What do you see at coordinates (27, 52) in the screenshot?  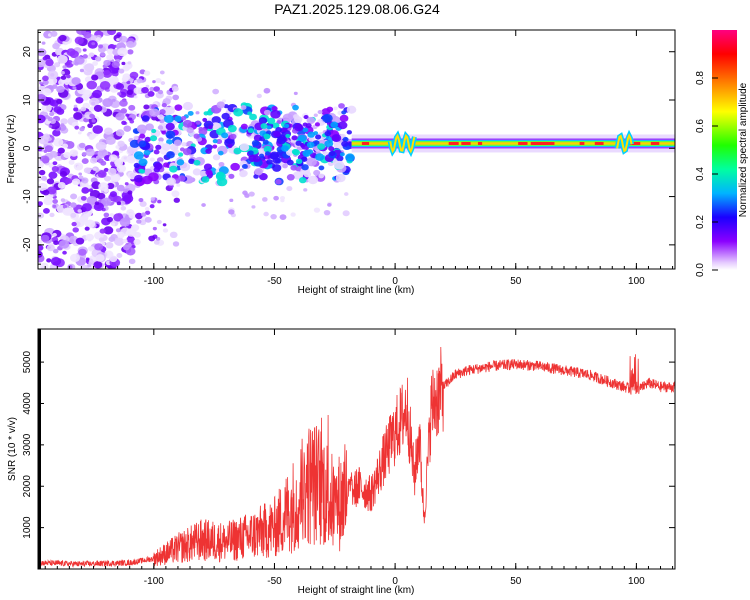 I see `spectrogram-y-tick-label: 20` at bounding box center [27, 52].